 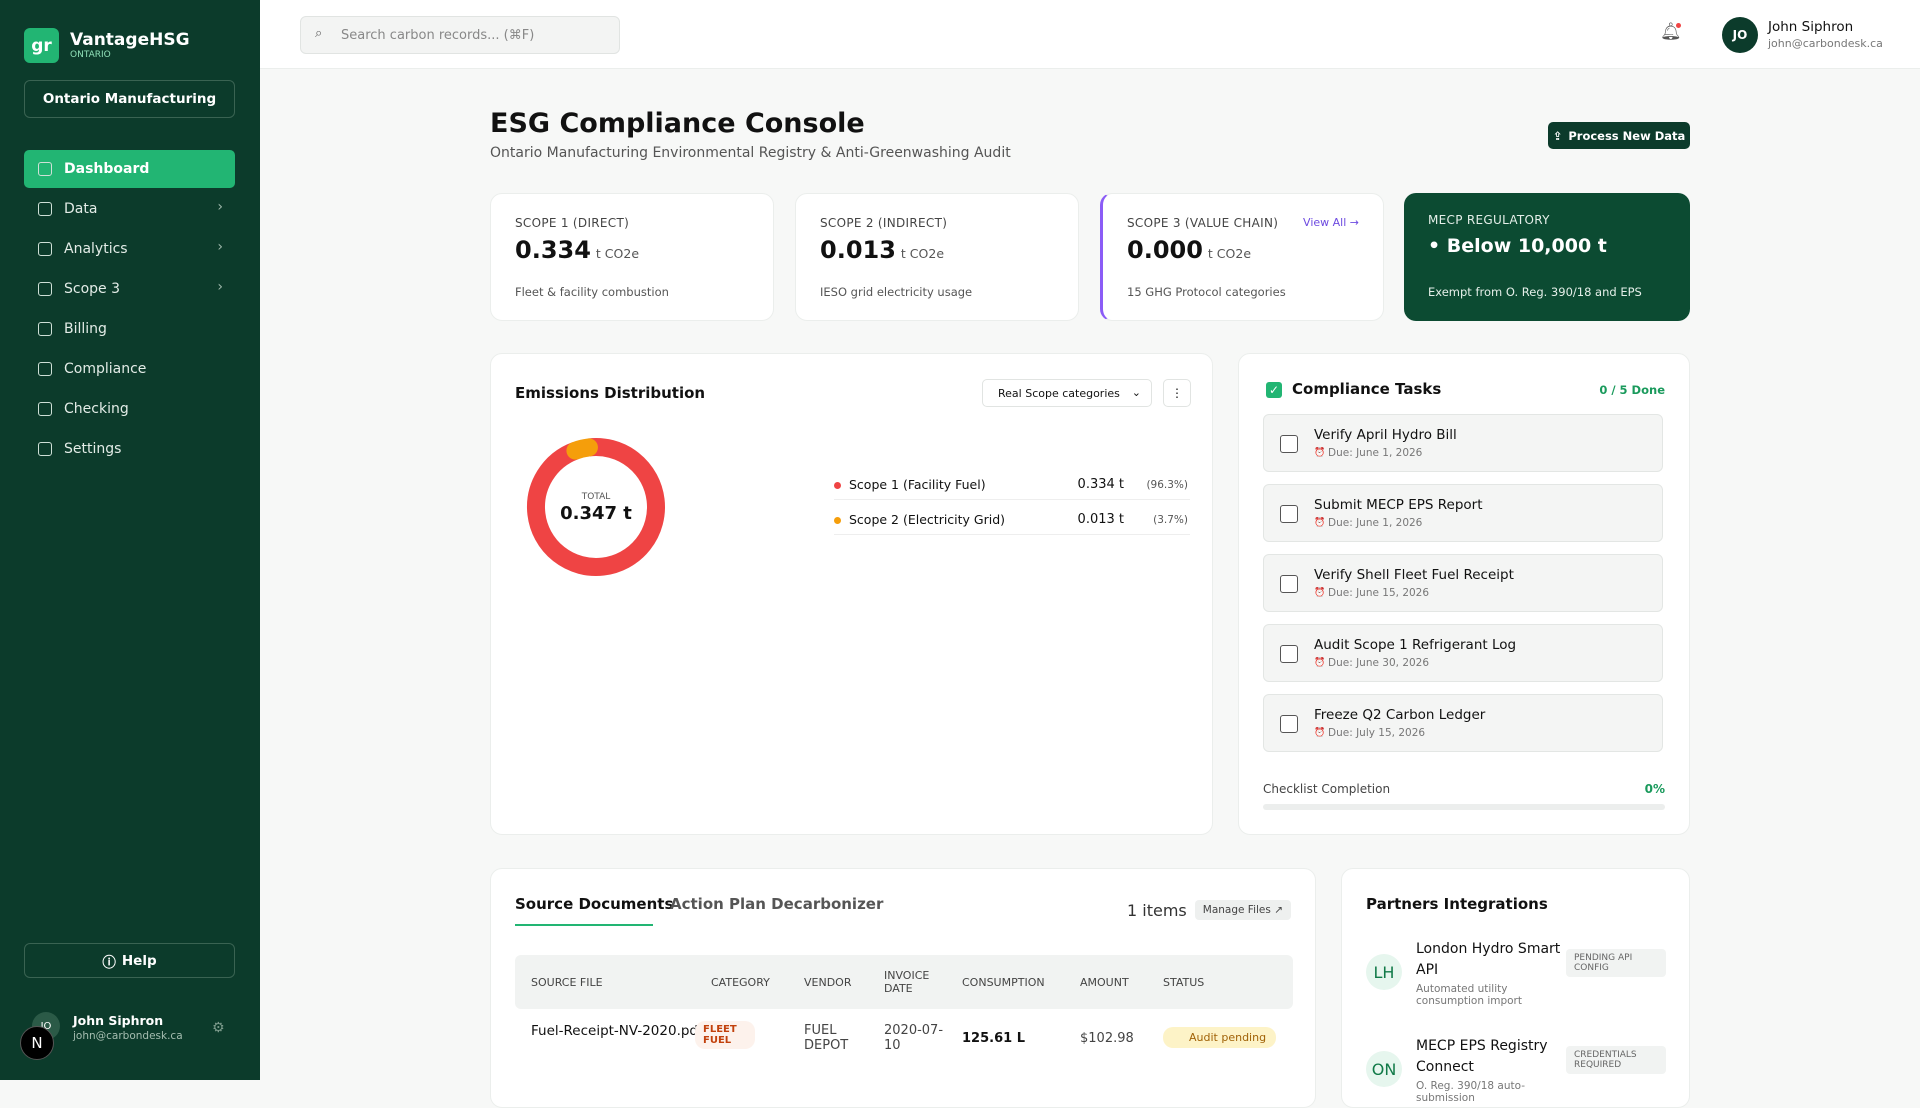 I want to click on tasks-count: 0 / 5 Done, so click(x=1632, y=390).